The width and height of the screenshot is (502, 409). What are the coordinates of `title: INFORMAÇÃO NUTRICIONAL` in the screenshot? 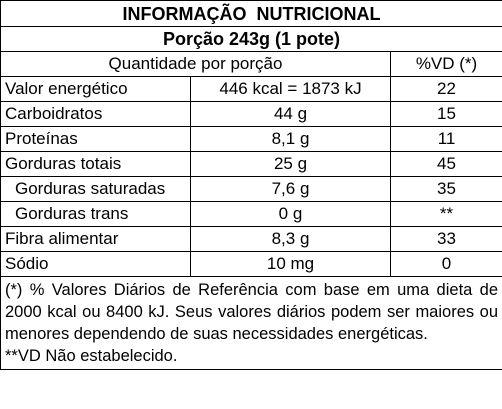 It's located at (251, 13).